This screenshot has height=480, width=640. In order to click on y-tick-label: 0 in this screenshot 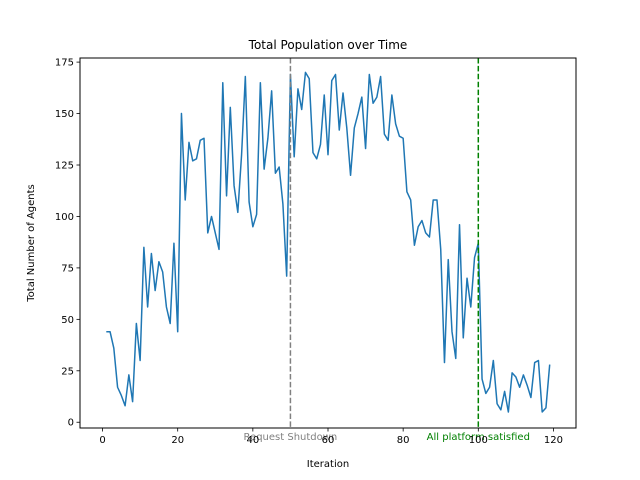, I will do `click(71, 423)`.